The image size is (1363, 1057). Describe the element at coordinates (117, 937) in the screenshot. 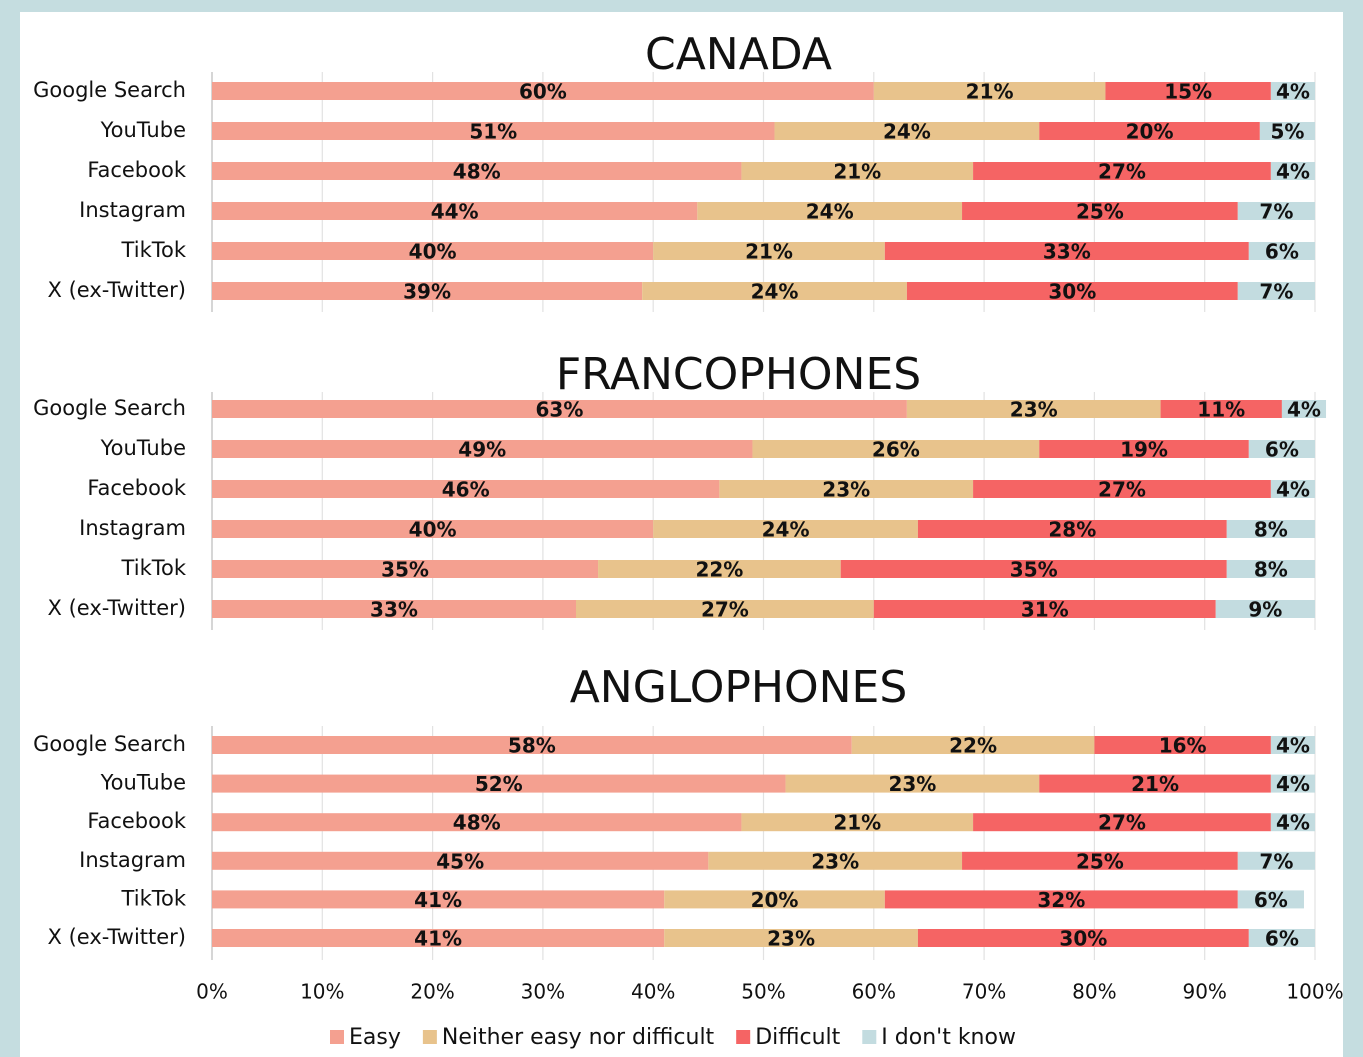

I see `category-label: X (ex-Twitter)` at that location.